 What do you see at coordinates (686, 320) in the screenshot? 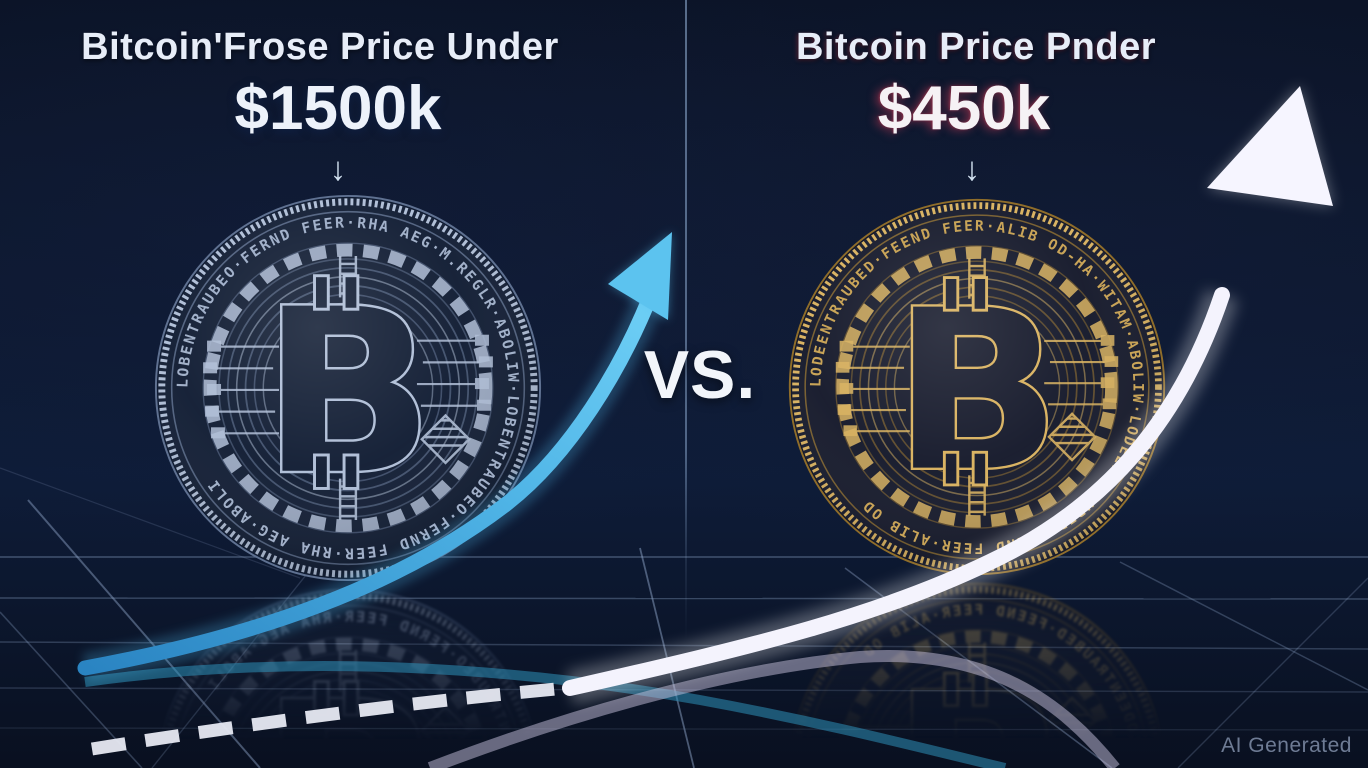
I see `center-divider-line` at bounding box center [686, 320].